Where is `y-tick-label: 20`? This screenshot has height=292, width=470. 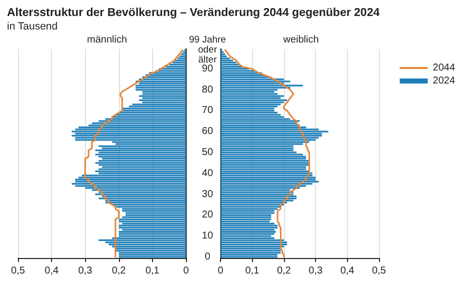 y-tick-label: 20 is located at coordinates (208, 215).